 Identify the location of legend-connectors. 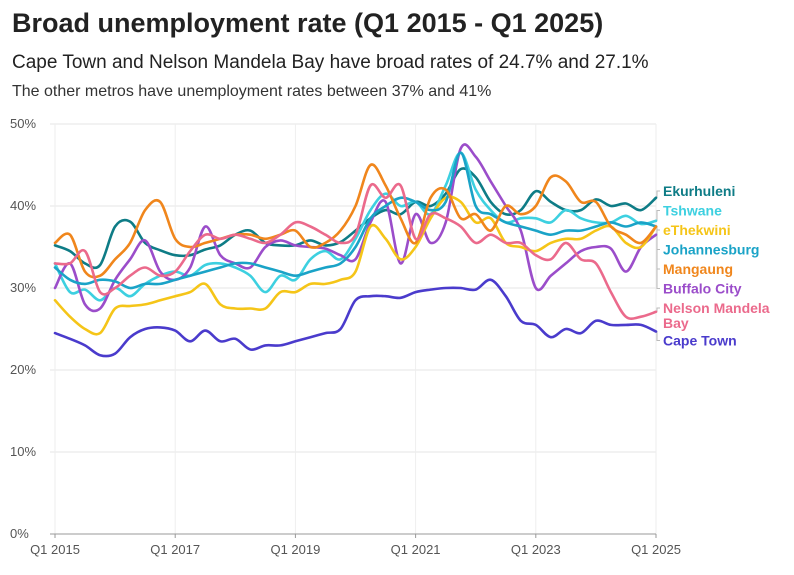
(658, 265).